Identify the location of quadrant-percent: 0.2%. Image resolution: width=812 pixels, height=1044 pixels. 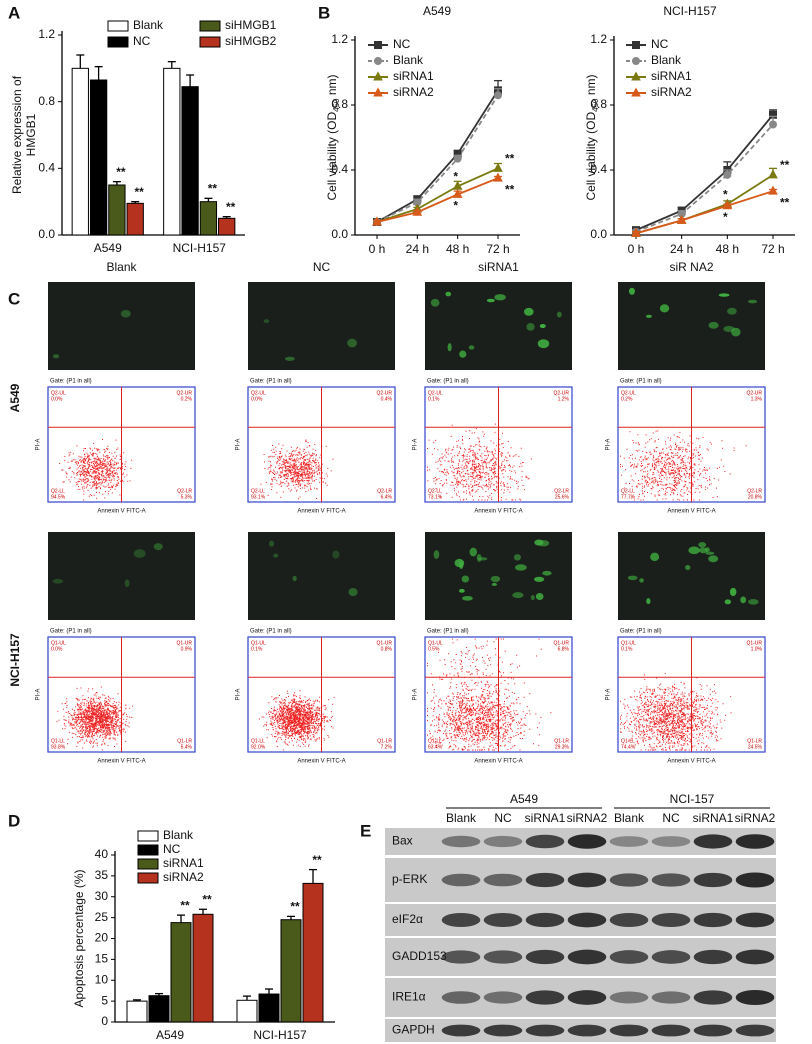
(627, 399).